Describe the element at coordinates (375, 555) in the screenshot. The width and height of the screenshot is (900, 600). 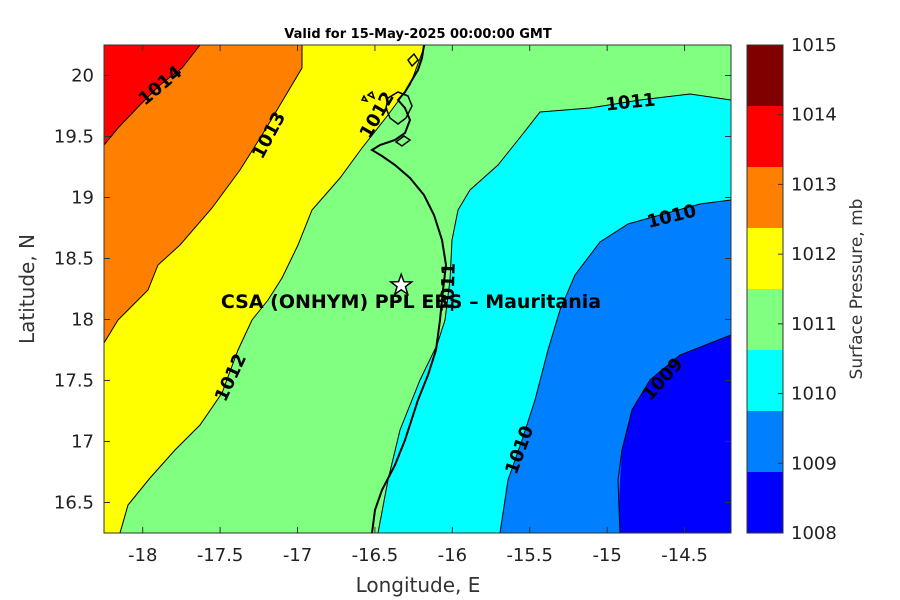
I see `x-tick-label: -16.5` at that location.